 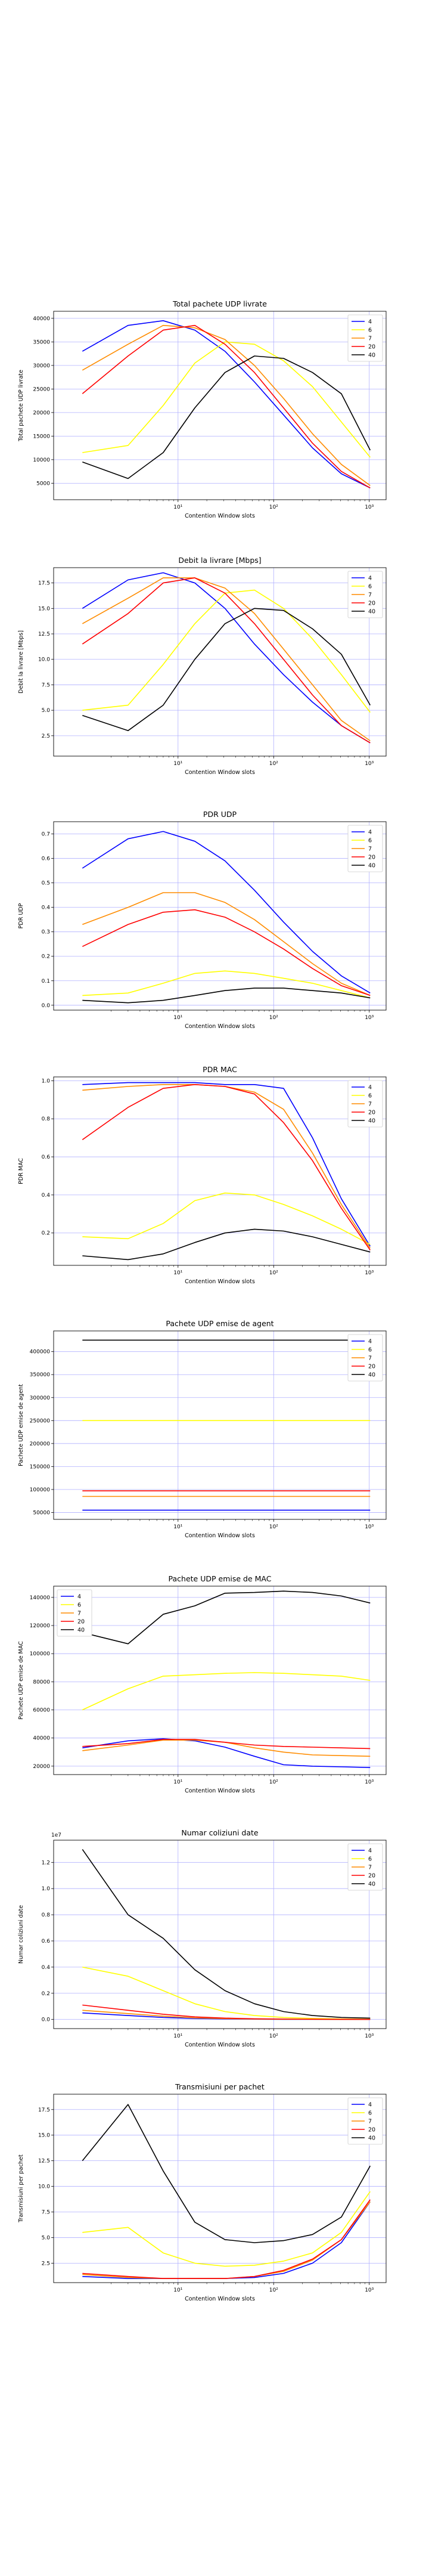 What do you see at coordinates (46, 835) in the screenshot?
I see `y-tick-label: 0.7` at bounding box center [46, 835].